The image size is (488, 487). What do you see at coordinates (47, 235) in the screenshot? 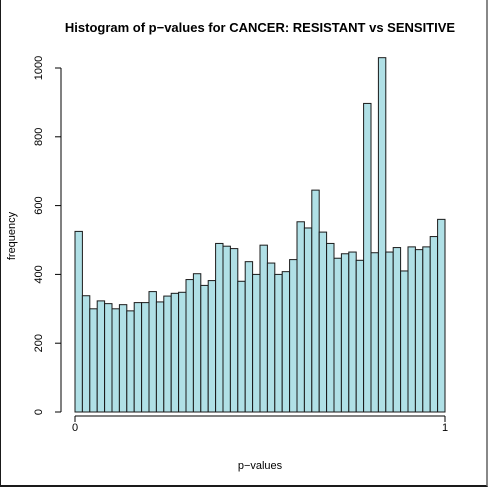
I see `y-axis: 0 200 400 600 800 1000` at bounding box center [47, 235].